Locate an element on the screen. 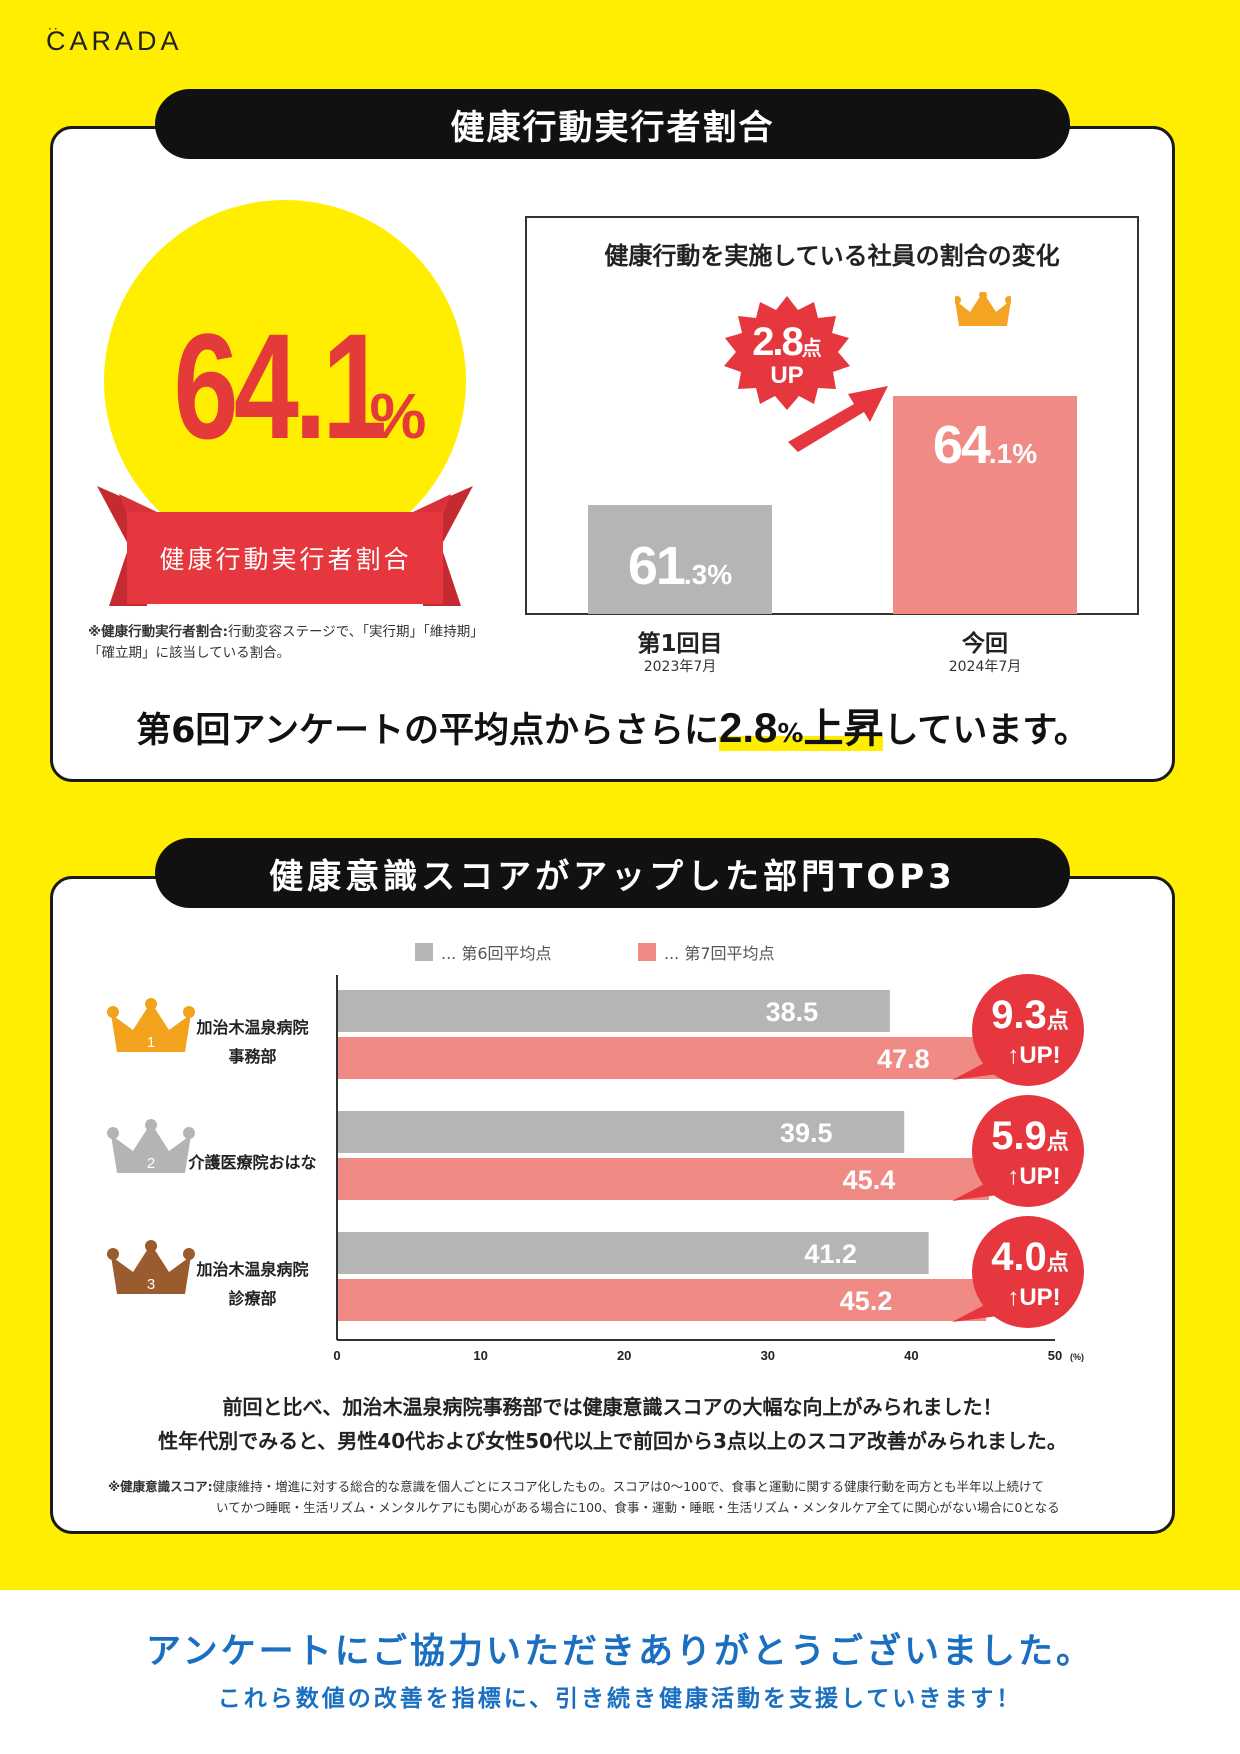 The image size is (1240, 1754). chart1-x-date-first: 2023年7月 is located at coordinates (680, 667).